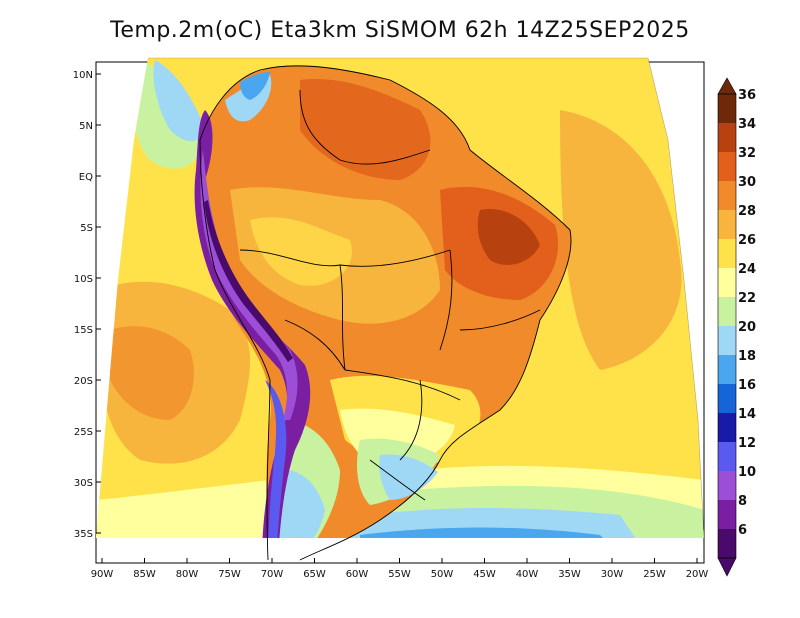 This screenshot has width=800, height=618. What do you see at coordinates (747, 182) in the screenshot?
I see `colorbar-label: 30` at bounding box center [747, 182].